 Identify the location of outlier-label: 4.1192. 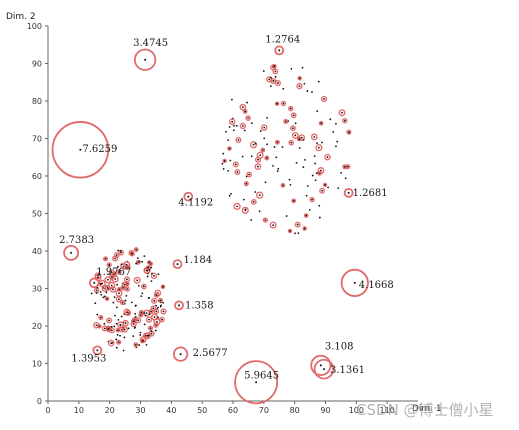
(195, 203).